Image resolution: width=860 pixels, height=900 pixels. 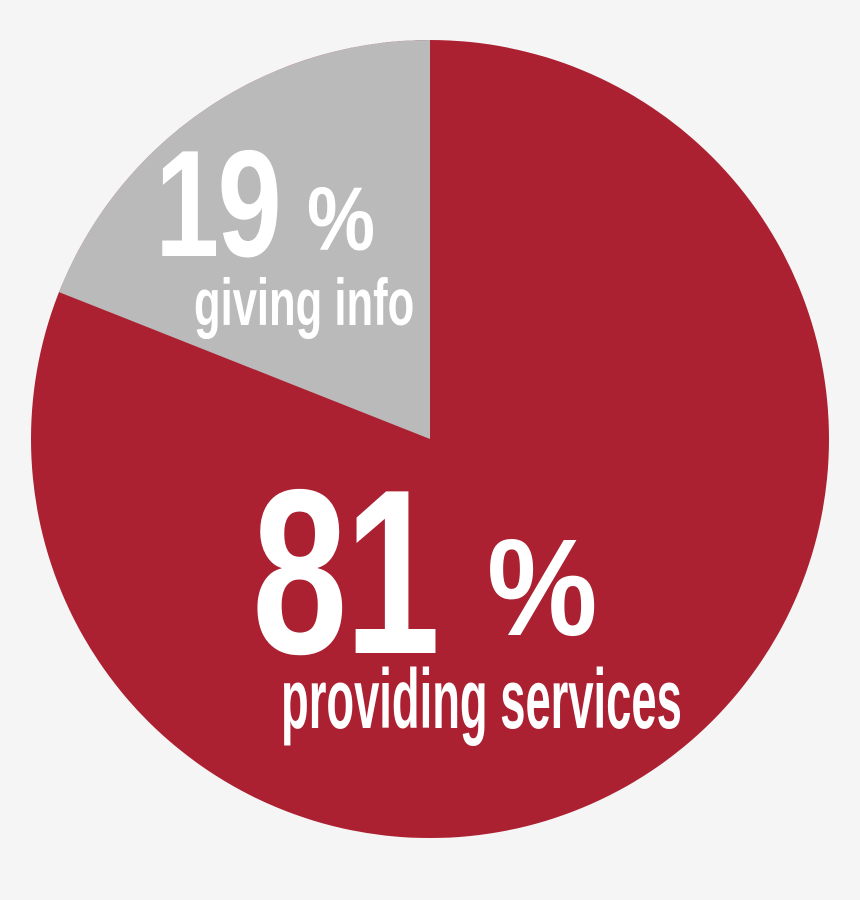 What do you see at coordinates (341, 220) in the screenshot?
I see `slice-19-percent-sign: %` at bounding box center [341, 220].